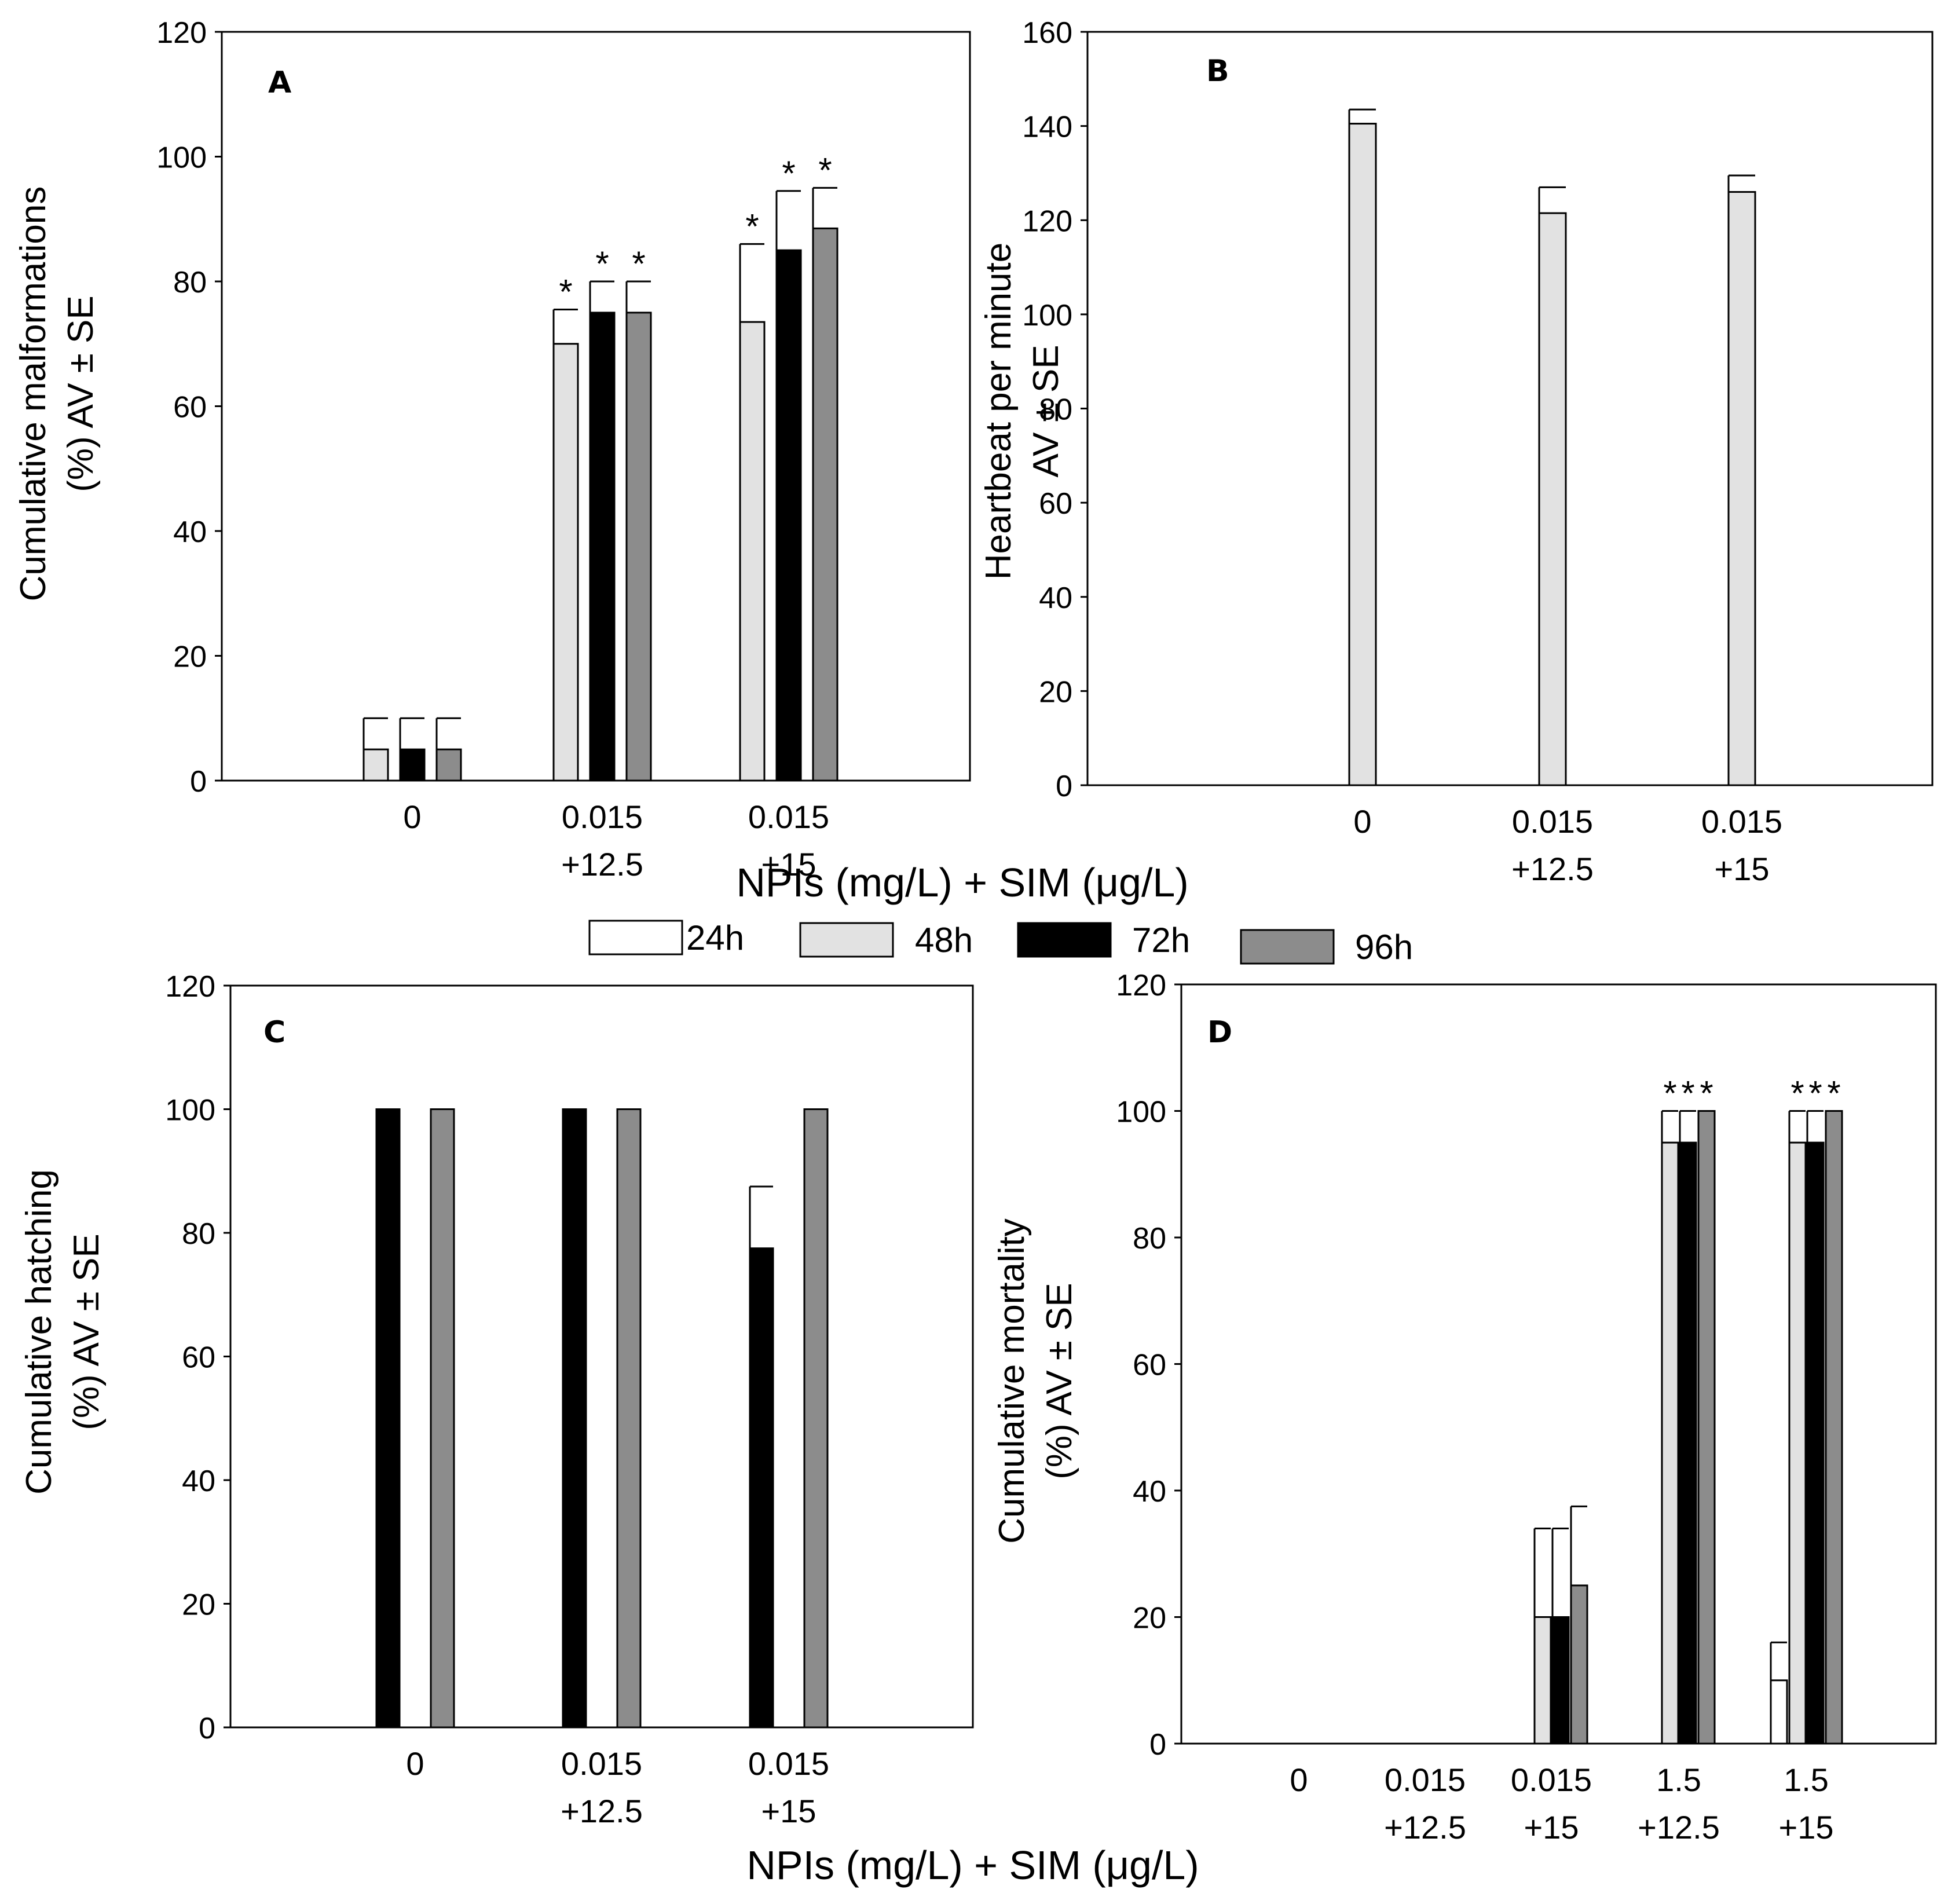 This screenshot has width=1948, height=1904. What do you see at coordinates (1055, 410) in the screenshot?
I see `panel-b-ytick-label: 80` at bounding box center [1055, 410].